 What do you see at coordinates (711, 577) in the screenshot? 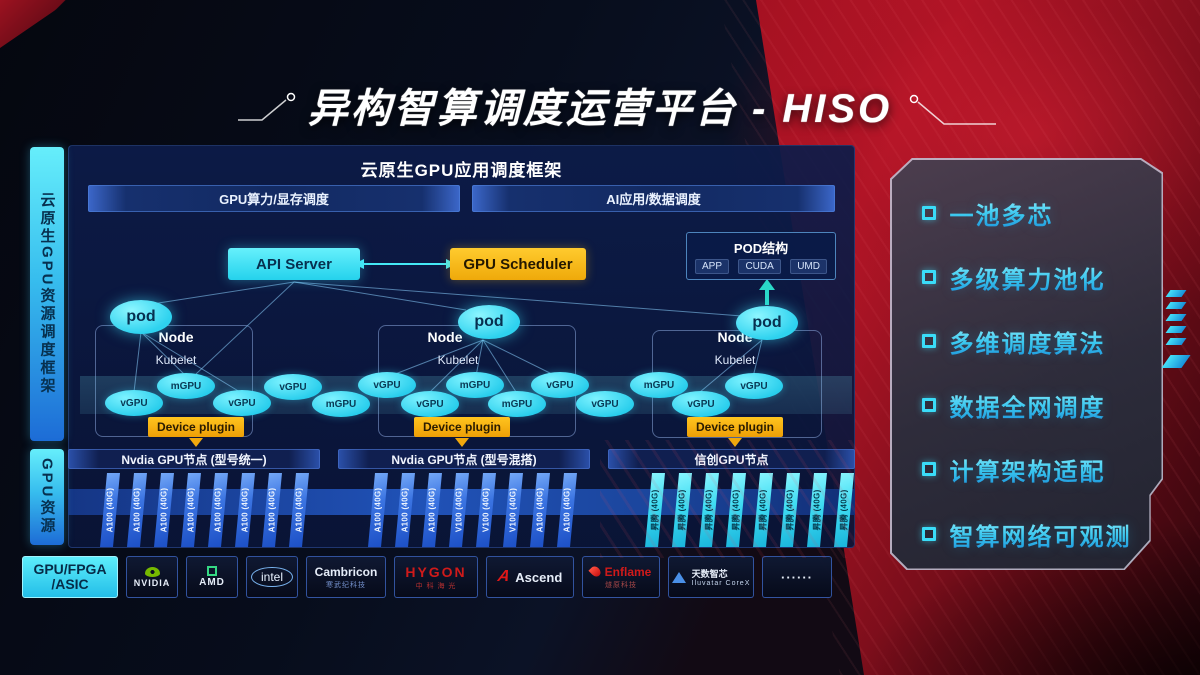
I see `vendor-iluvatar: 天数智芯 Iluvatar CoreX` at bounding box center [711, 577].